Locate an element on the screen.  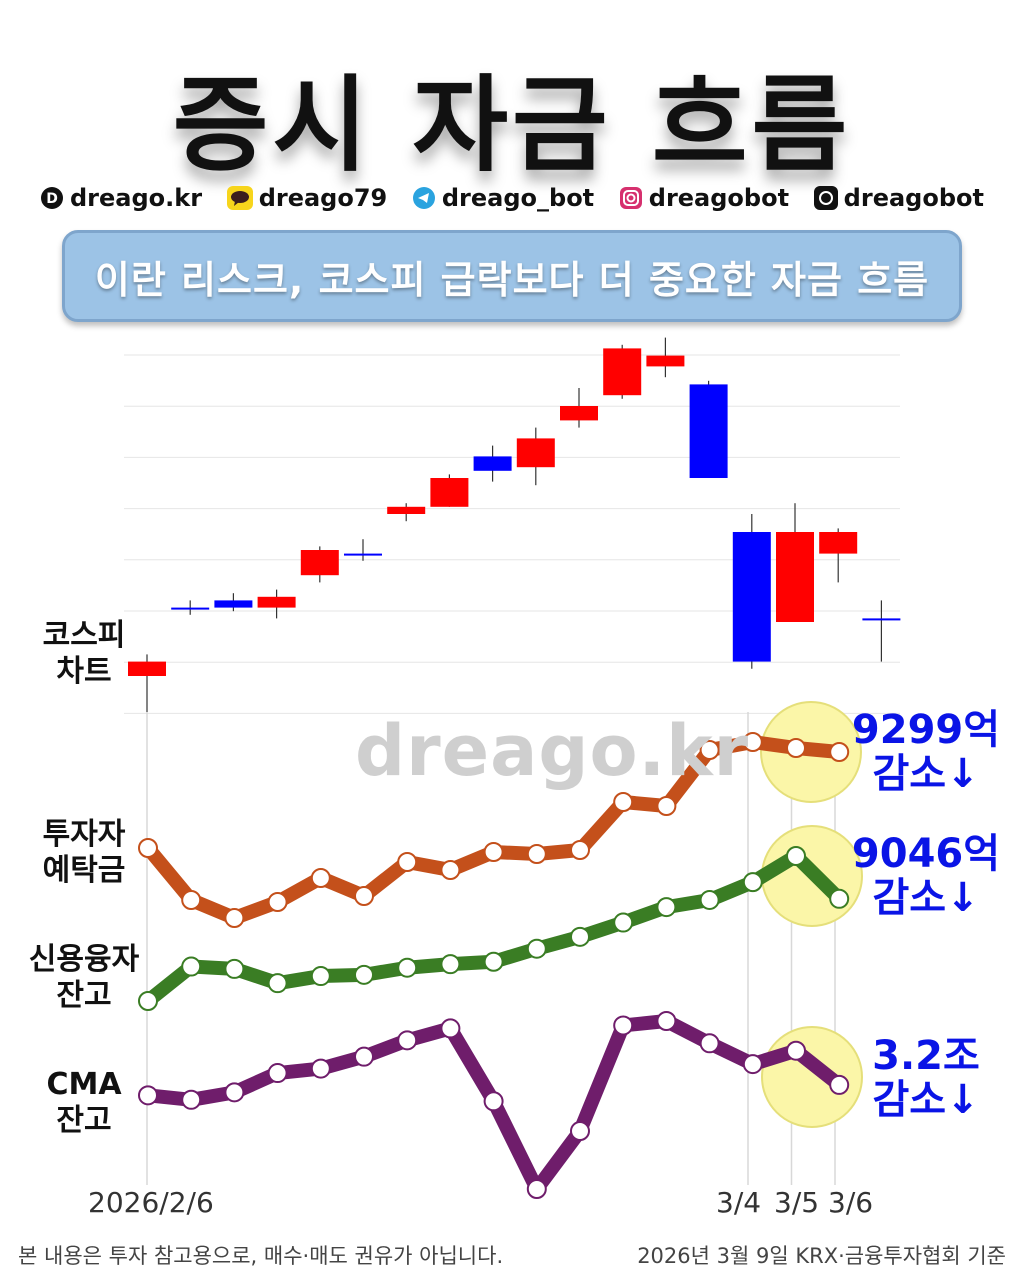
svg-text: D is located at coordinates (52, 199).